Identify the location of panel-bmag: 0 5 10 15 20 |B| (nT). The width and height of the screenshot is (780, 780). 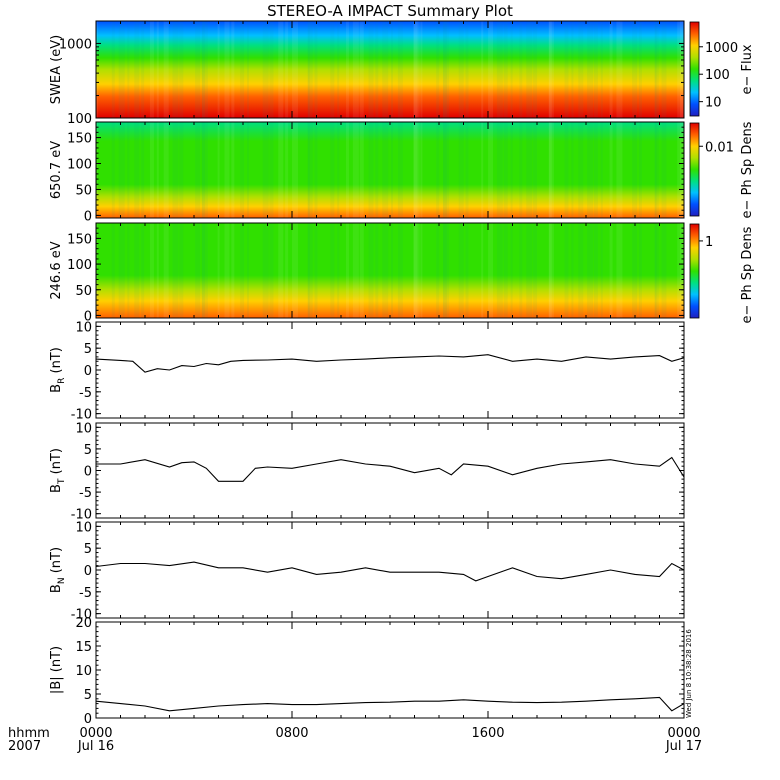
(367, 671).